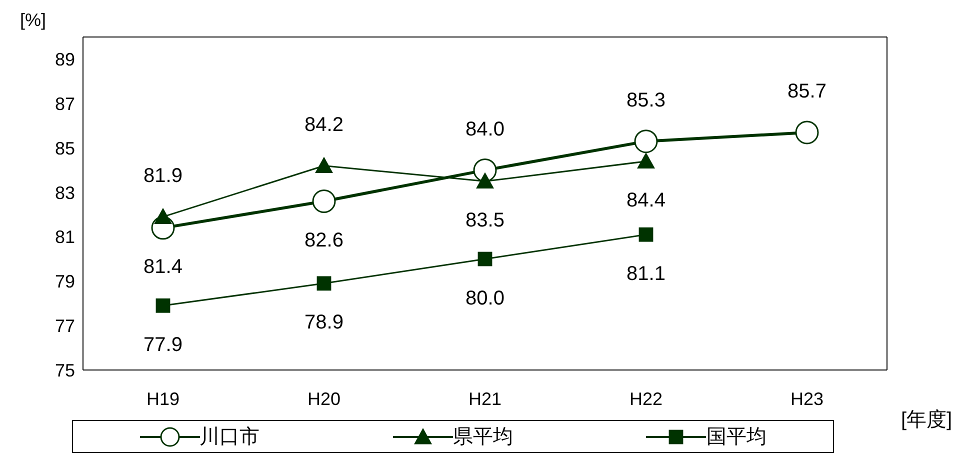 The height and width of the screenshot is (463, 977). What do you see at coordinates (485, 221) in the screenshot?
I see `data-label: 83.5` at bounding box center [485, 221].